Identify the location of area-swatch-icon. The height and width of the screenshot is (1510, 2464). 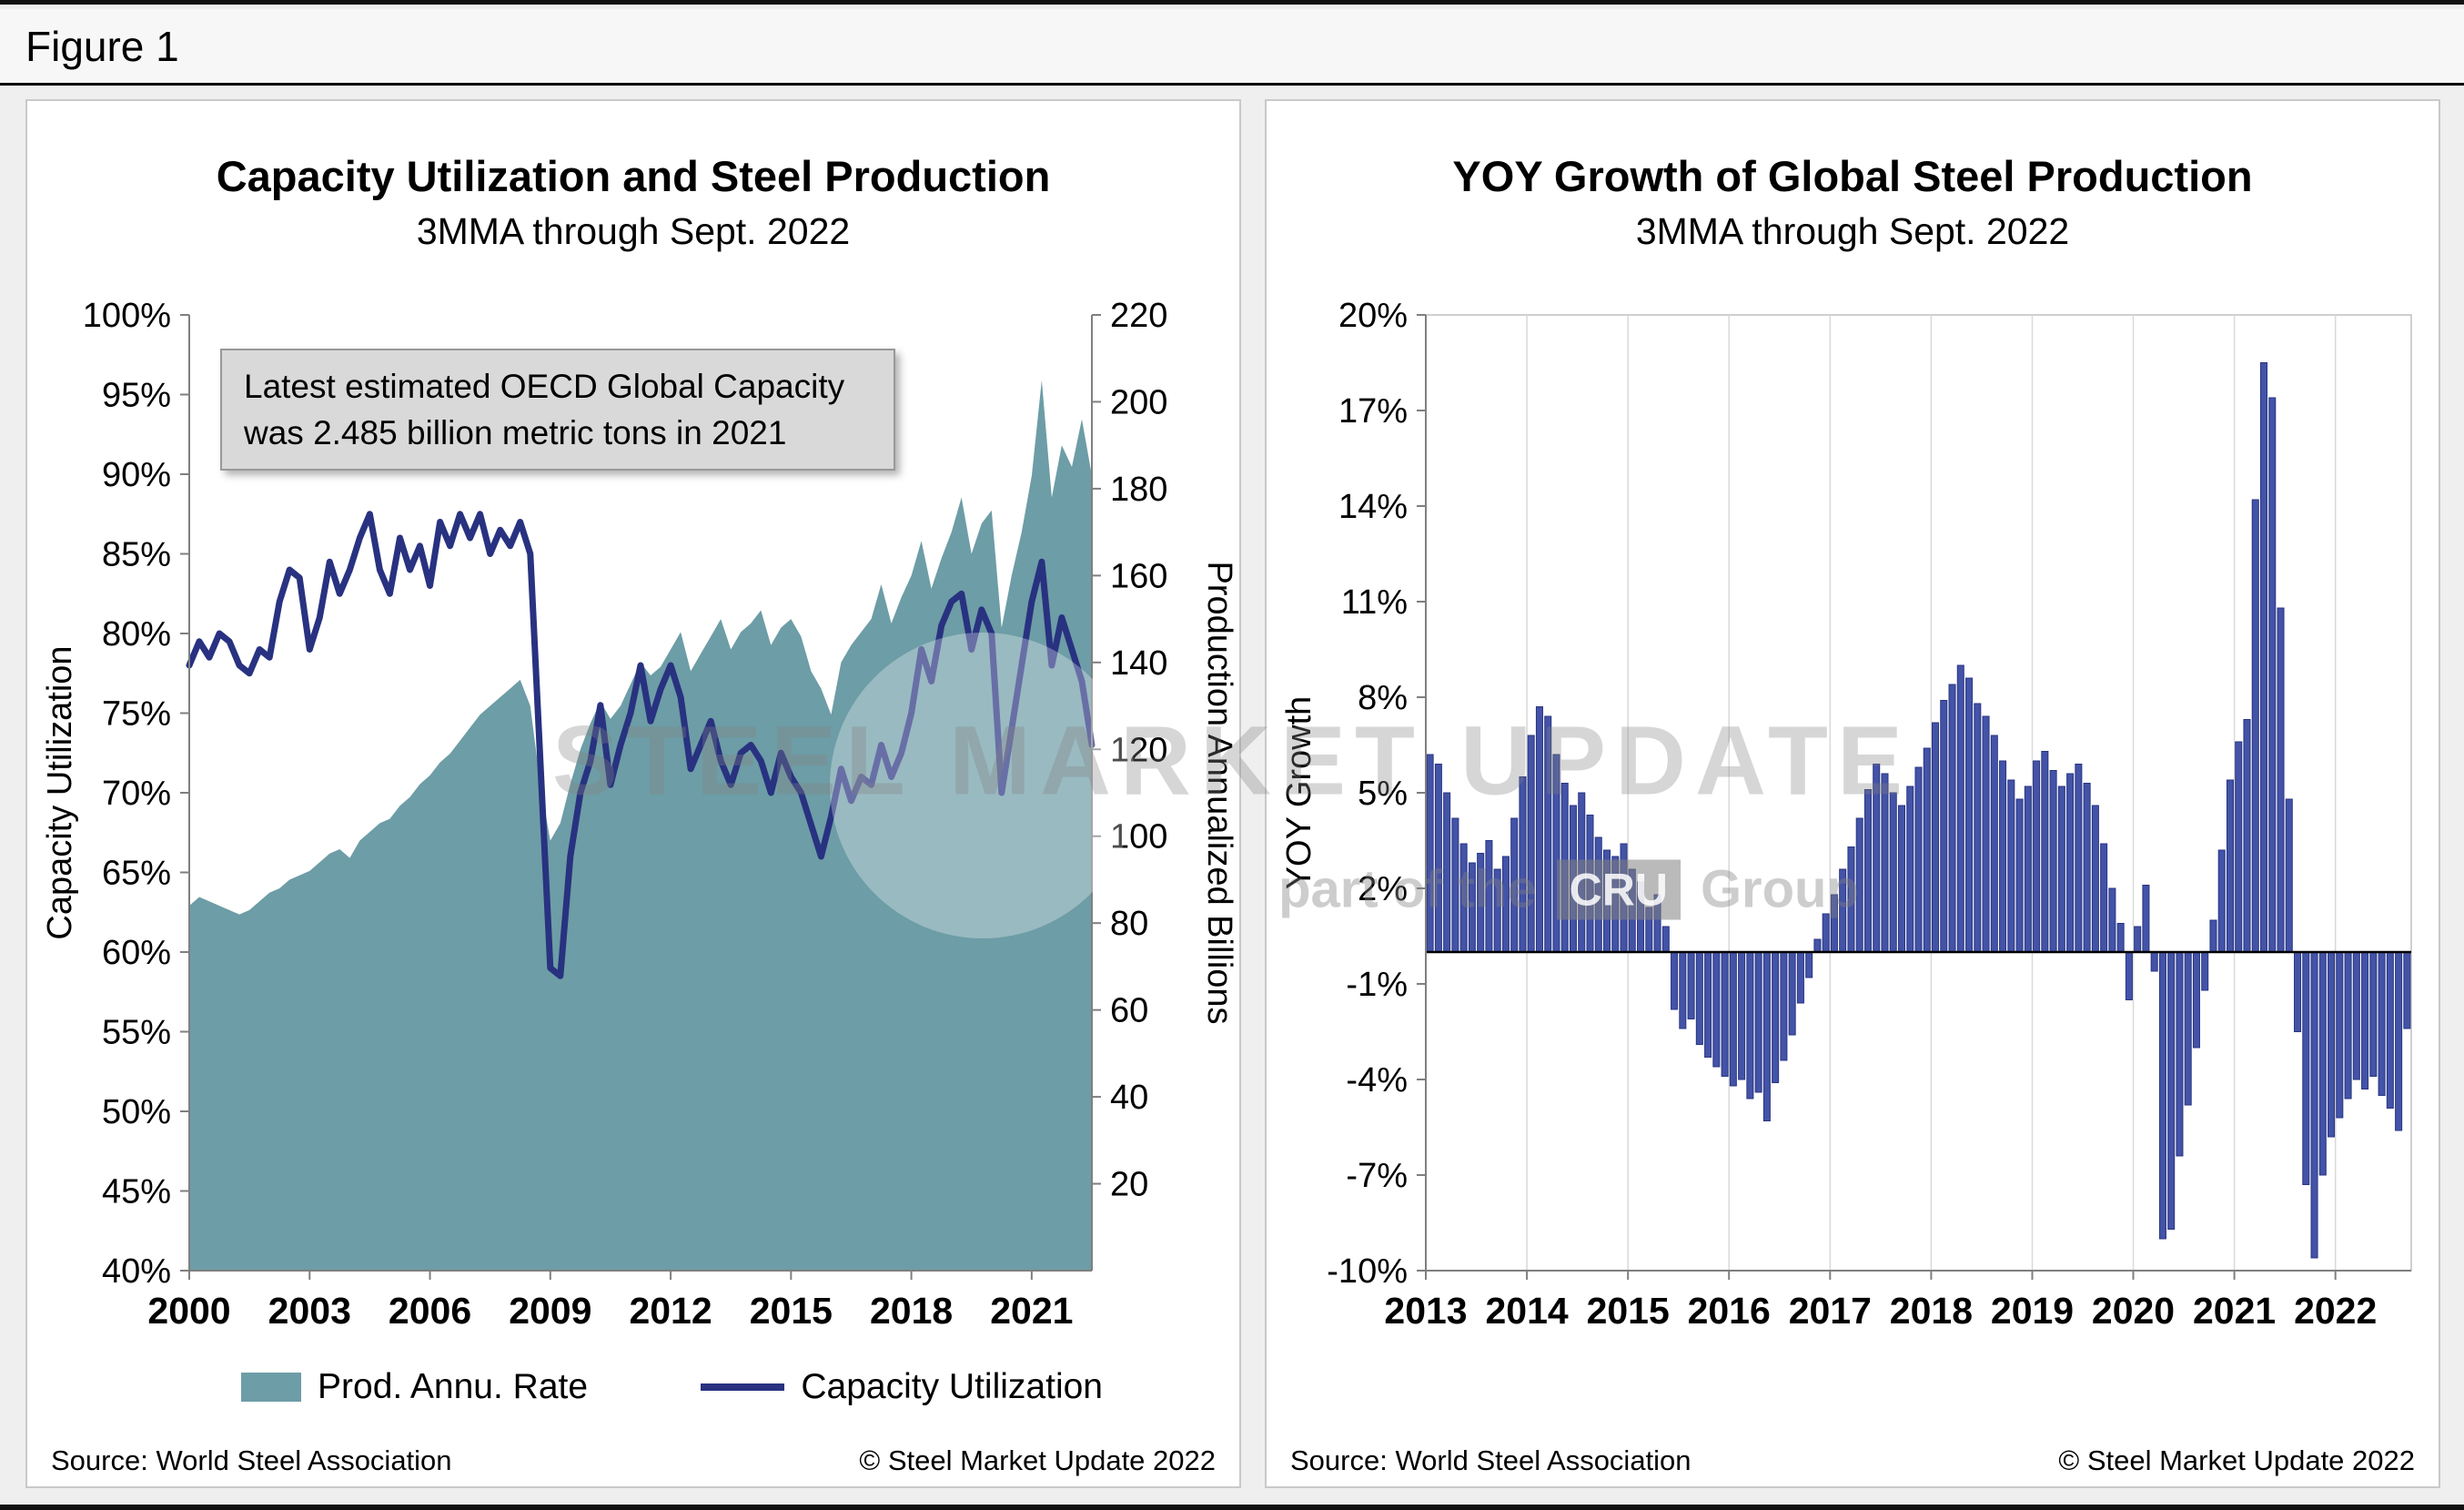
(271, 1388).